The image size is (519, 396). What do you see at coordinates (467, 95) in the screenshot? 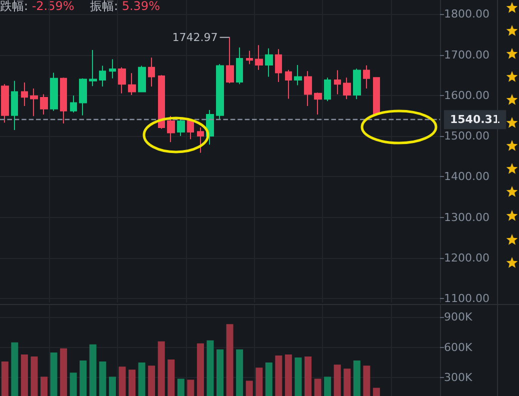
I see `y-tick-label: 1600.00` at bounding box center [467, 95].